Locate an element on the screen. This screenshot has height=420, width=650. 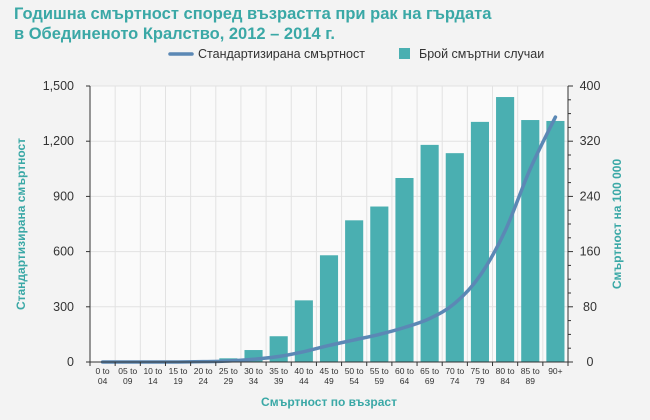
x-tick-label: 14 is located at coordinates (153, 381).